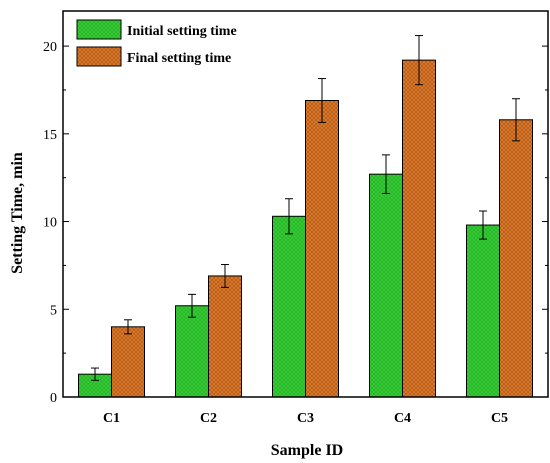 This screenshot has height=463, width=550. I want to click on bar-c3-initial, so click(289, 306).